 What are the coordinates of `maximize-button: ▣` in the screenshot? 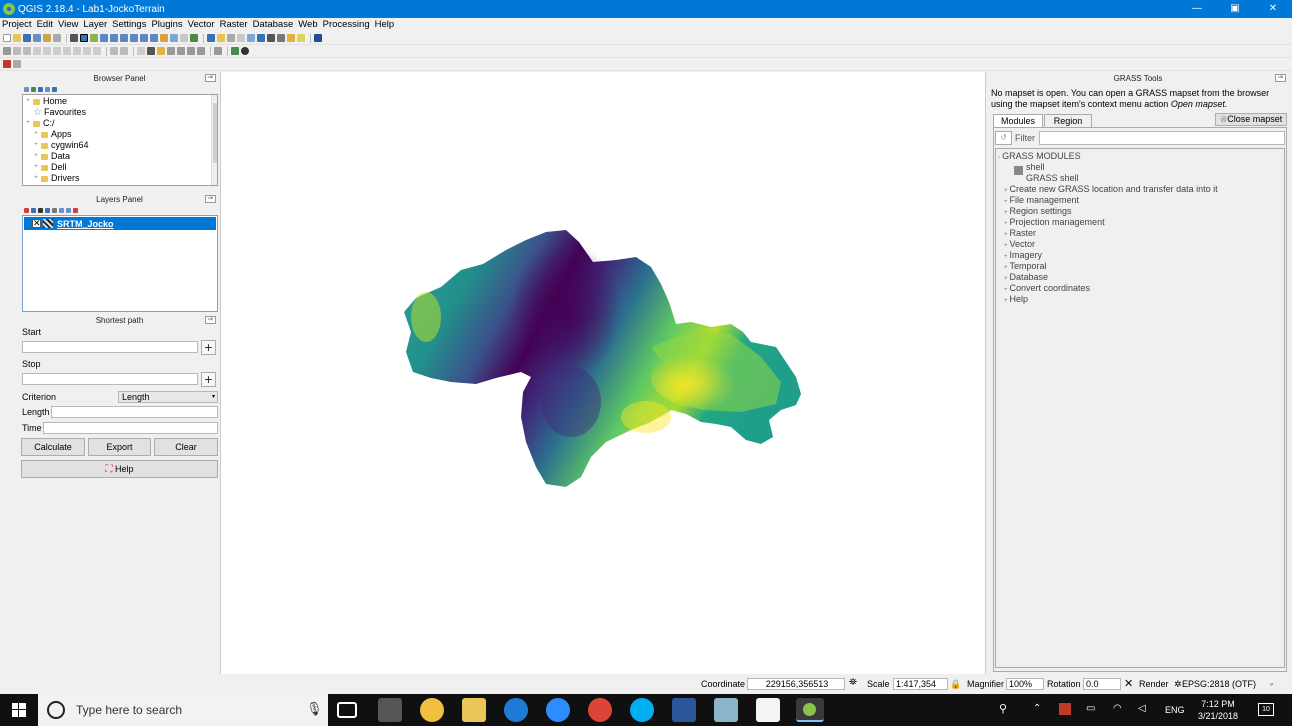 It's located at (1235, 8).